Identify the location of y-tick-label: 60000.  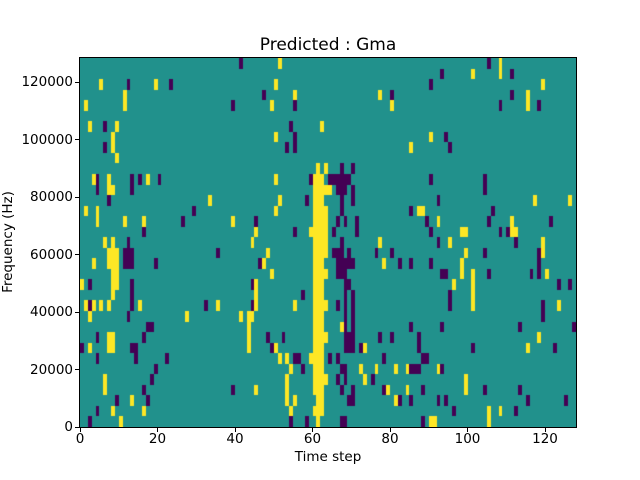
(51, 254).